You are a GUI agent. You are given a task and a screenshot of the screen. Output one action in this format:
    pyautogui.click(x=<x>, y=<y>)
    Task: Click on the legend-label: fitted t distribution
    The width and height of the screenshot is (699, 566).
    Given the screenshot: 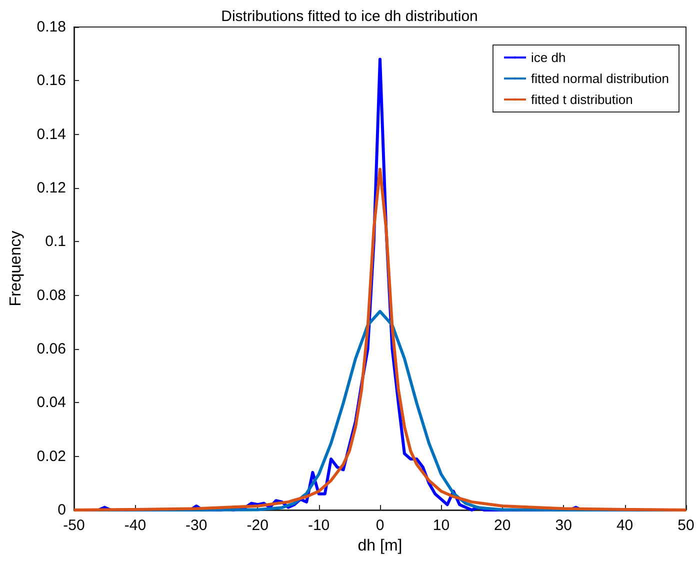 What is the action you would take?
    pyautogui.click(x=581, y=99)
    